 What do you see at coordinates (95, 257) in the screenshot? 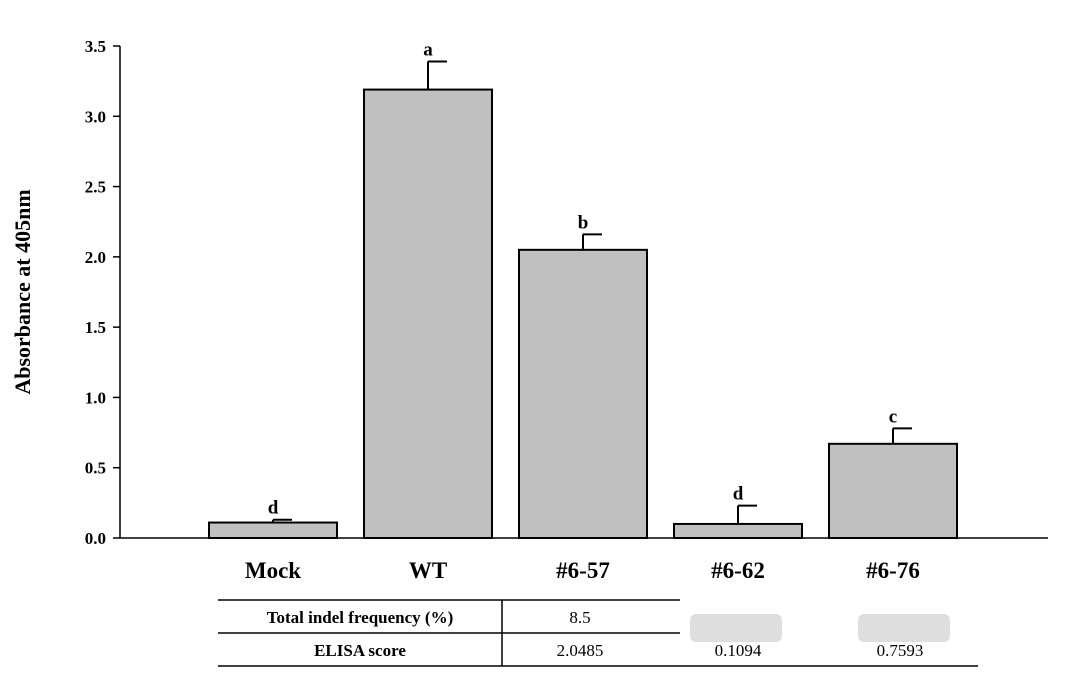
I see `y-tick-label: 2.0` at bounding box center [95, 257].